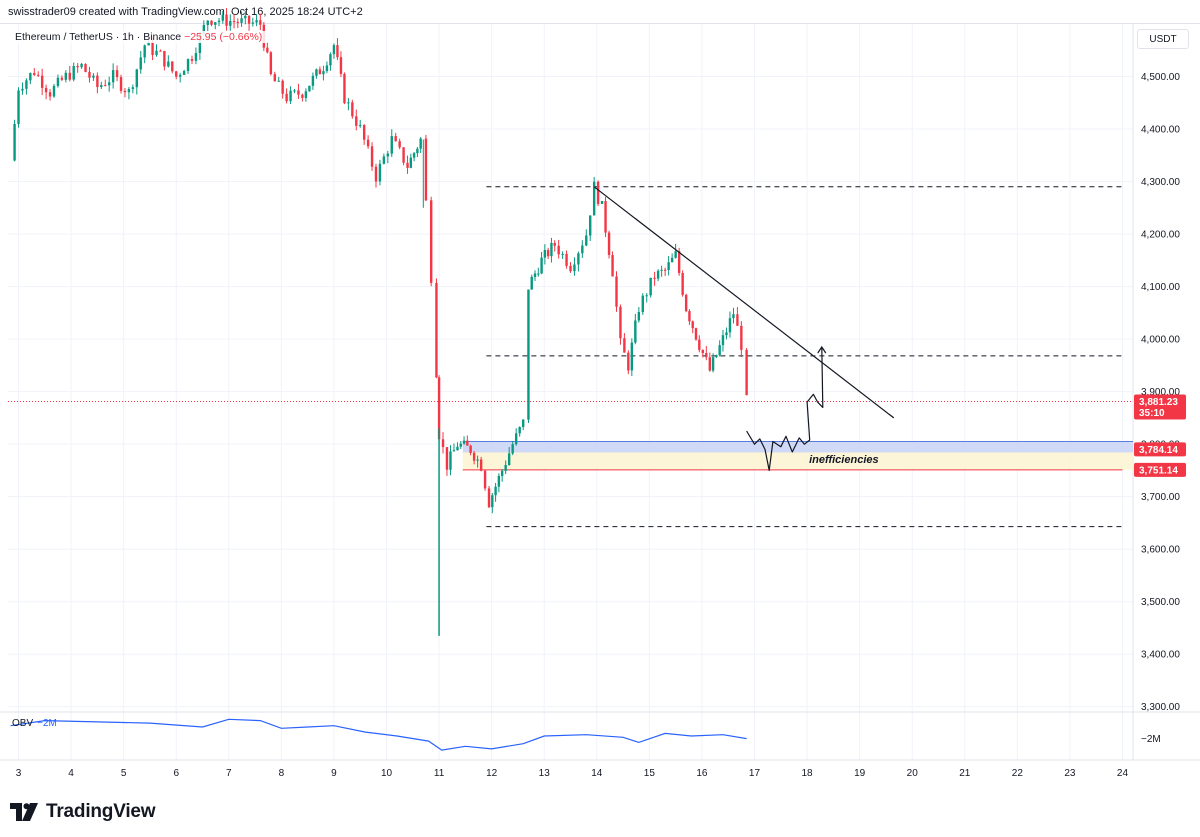 This screenshot has width=1200, height=837. What do you see at coordinates (47, 723) in the screenshot?
I see `obv-value: −2M` at bounding box center [47, 723].